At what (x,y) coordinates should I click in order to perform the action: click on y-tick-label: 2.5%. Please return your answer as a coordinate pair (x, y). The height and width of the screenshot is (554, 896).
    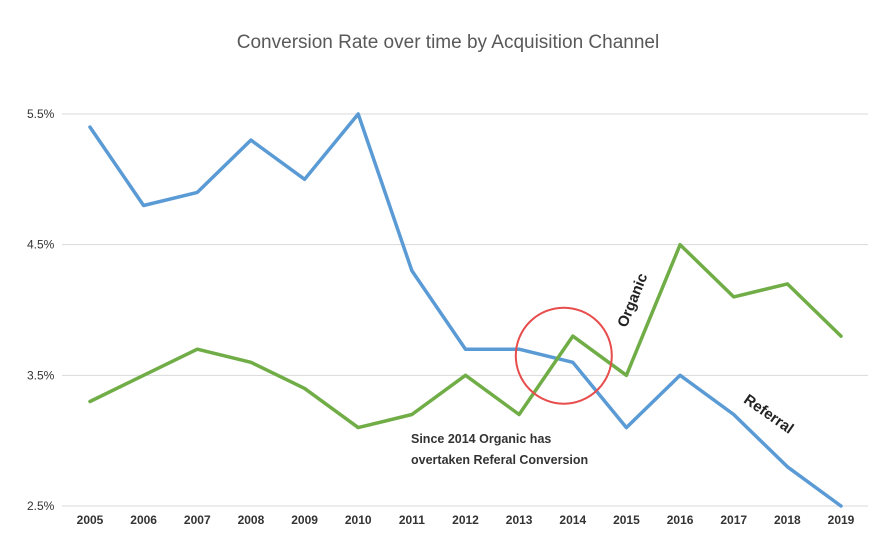
    Looking at the image, I should click on (41, 506).